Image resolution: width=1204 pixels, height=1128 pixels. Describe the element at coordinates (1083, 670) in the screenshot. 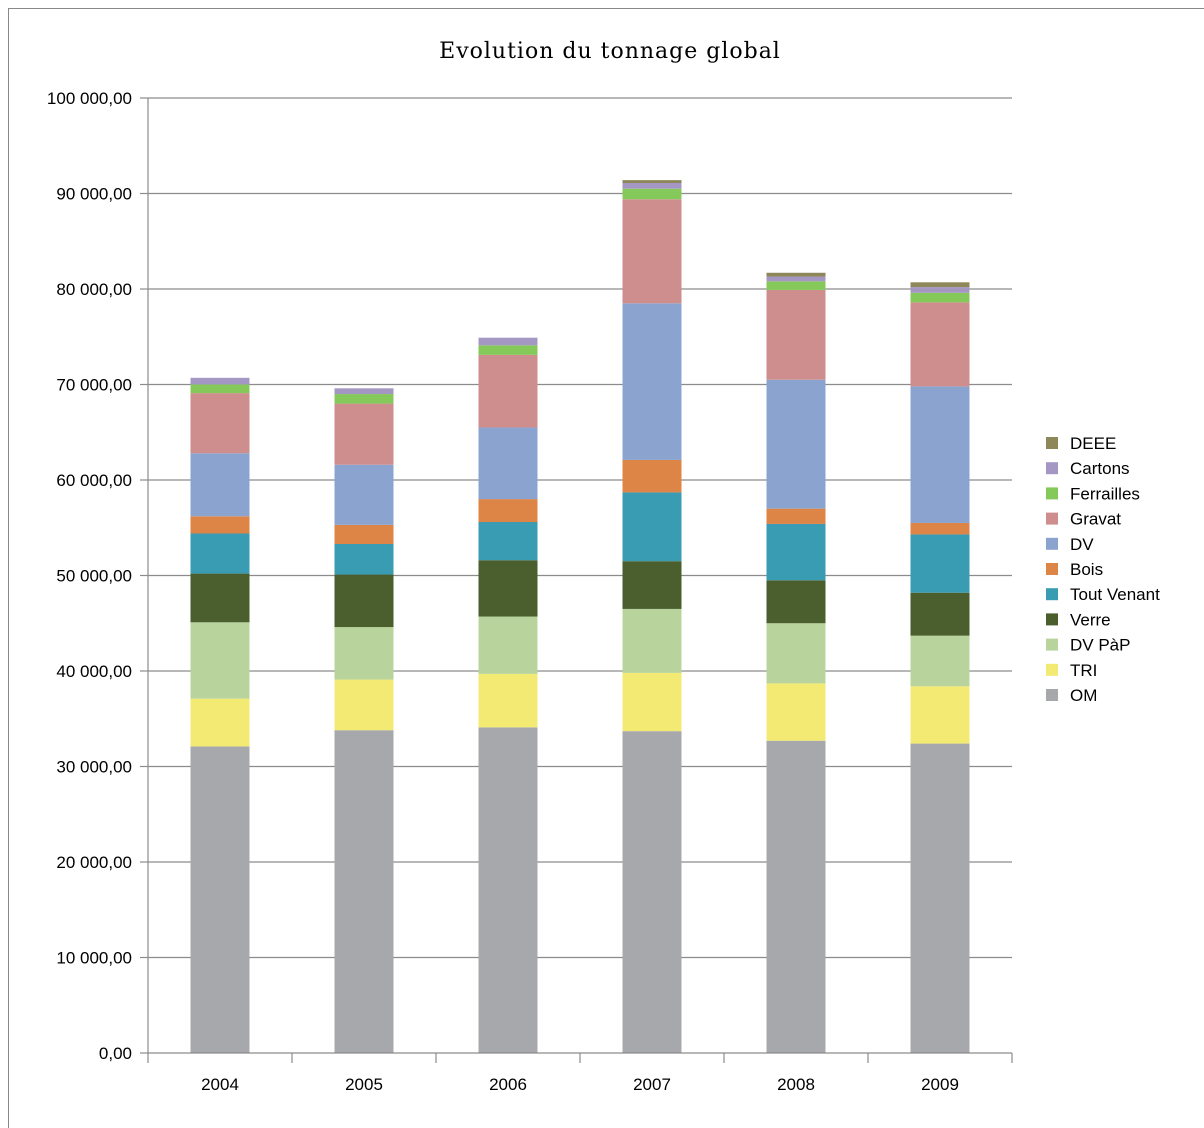

I see `legend-label: TRI` at that location.